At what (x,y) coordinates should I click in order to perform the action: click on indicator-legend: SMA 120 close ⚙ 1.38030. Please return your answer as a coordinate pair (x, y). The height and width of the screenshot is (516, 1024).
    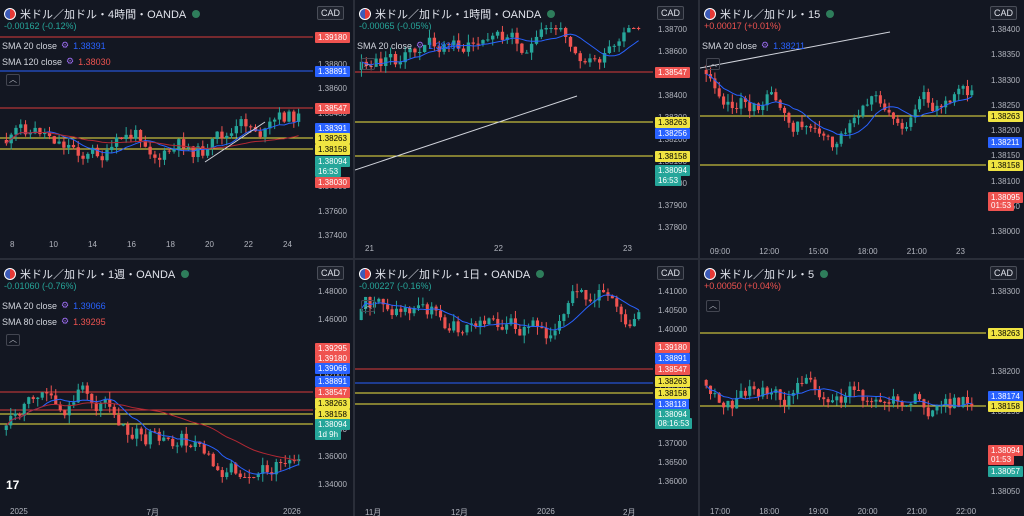
    Looking at the image, I should click on (56, 61).